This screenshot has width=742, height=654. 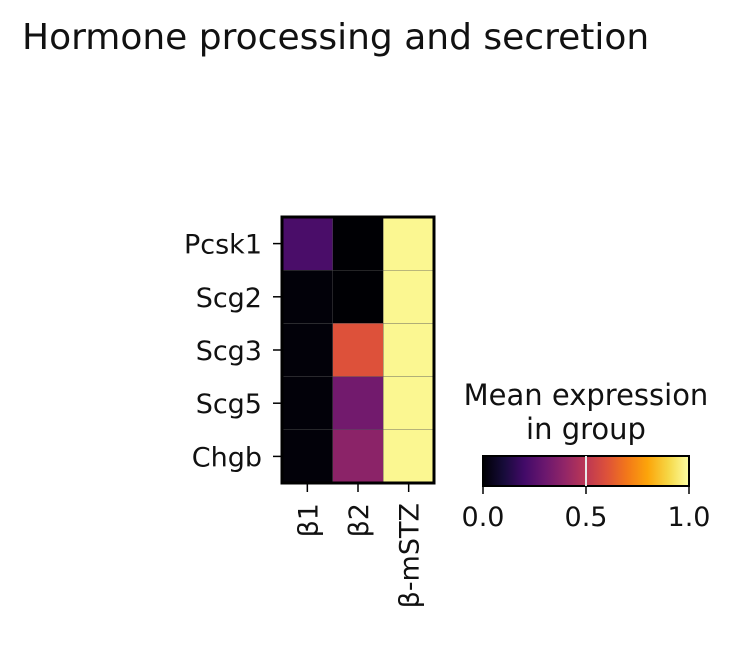 I want to click on heatmap-cells, so click(x=358, y=350).